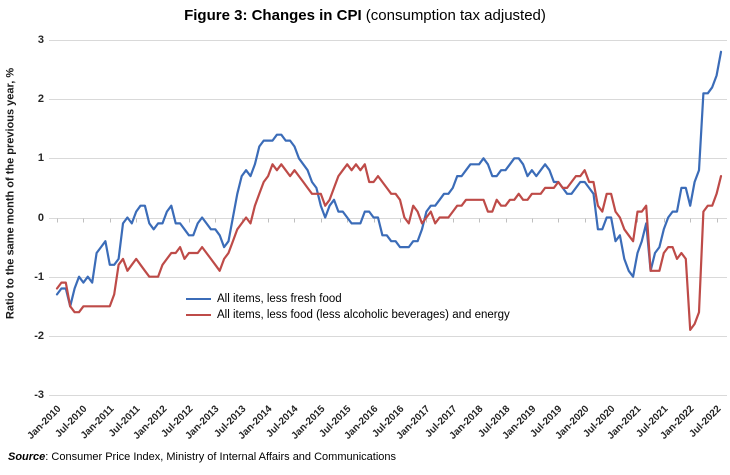 This screenshot has width=730, height=475. What do you see at coordinates (348, 299) in the screenshot?
I see `legend-item: All items, less fresh food` at bounding box center [348, 299].